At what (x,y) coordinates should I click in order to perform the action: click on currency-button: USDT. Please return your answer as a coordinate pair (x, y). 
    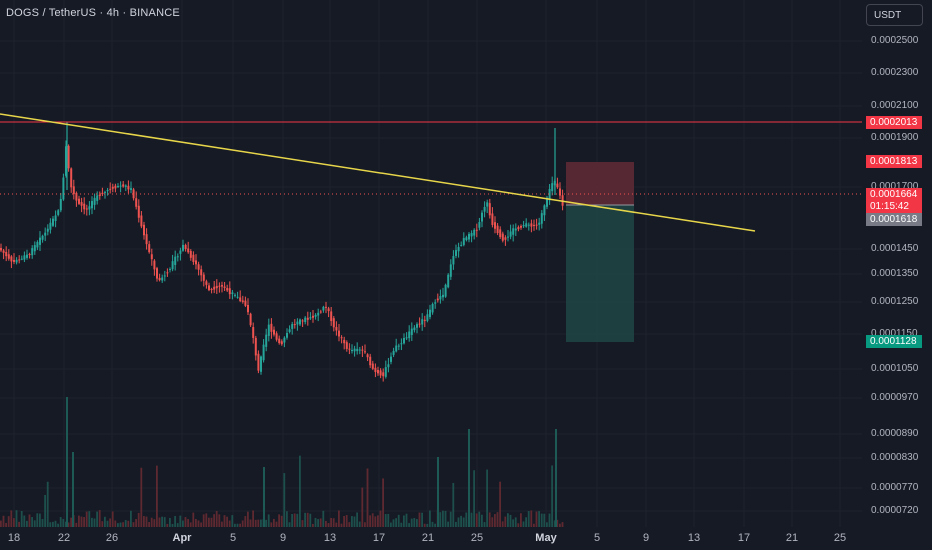
    Looking at the image, I should click on (894, 15).